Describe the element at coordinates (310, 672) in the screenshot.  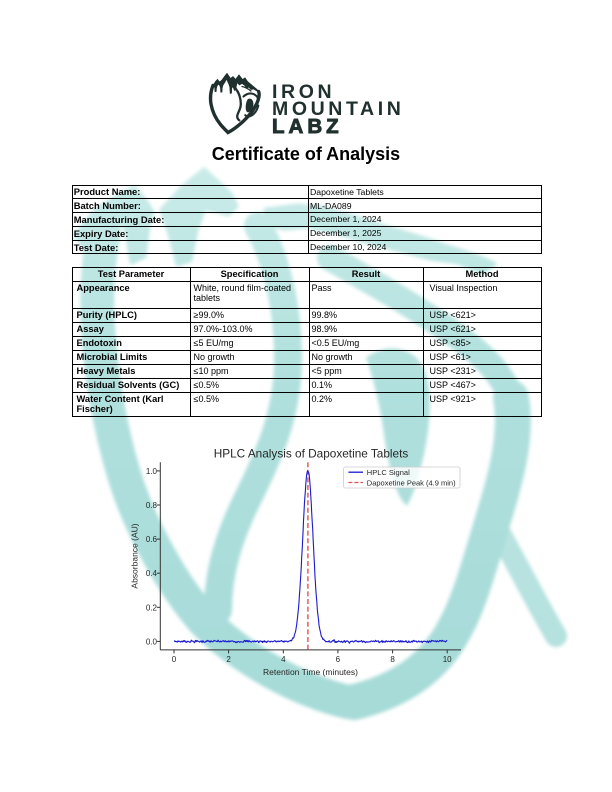
I see `svg-text: Retention Time (minutes)` at that location.